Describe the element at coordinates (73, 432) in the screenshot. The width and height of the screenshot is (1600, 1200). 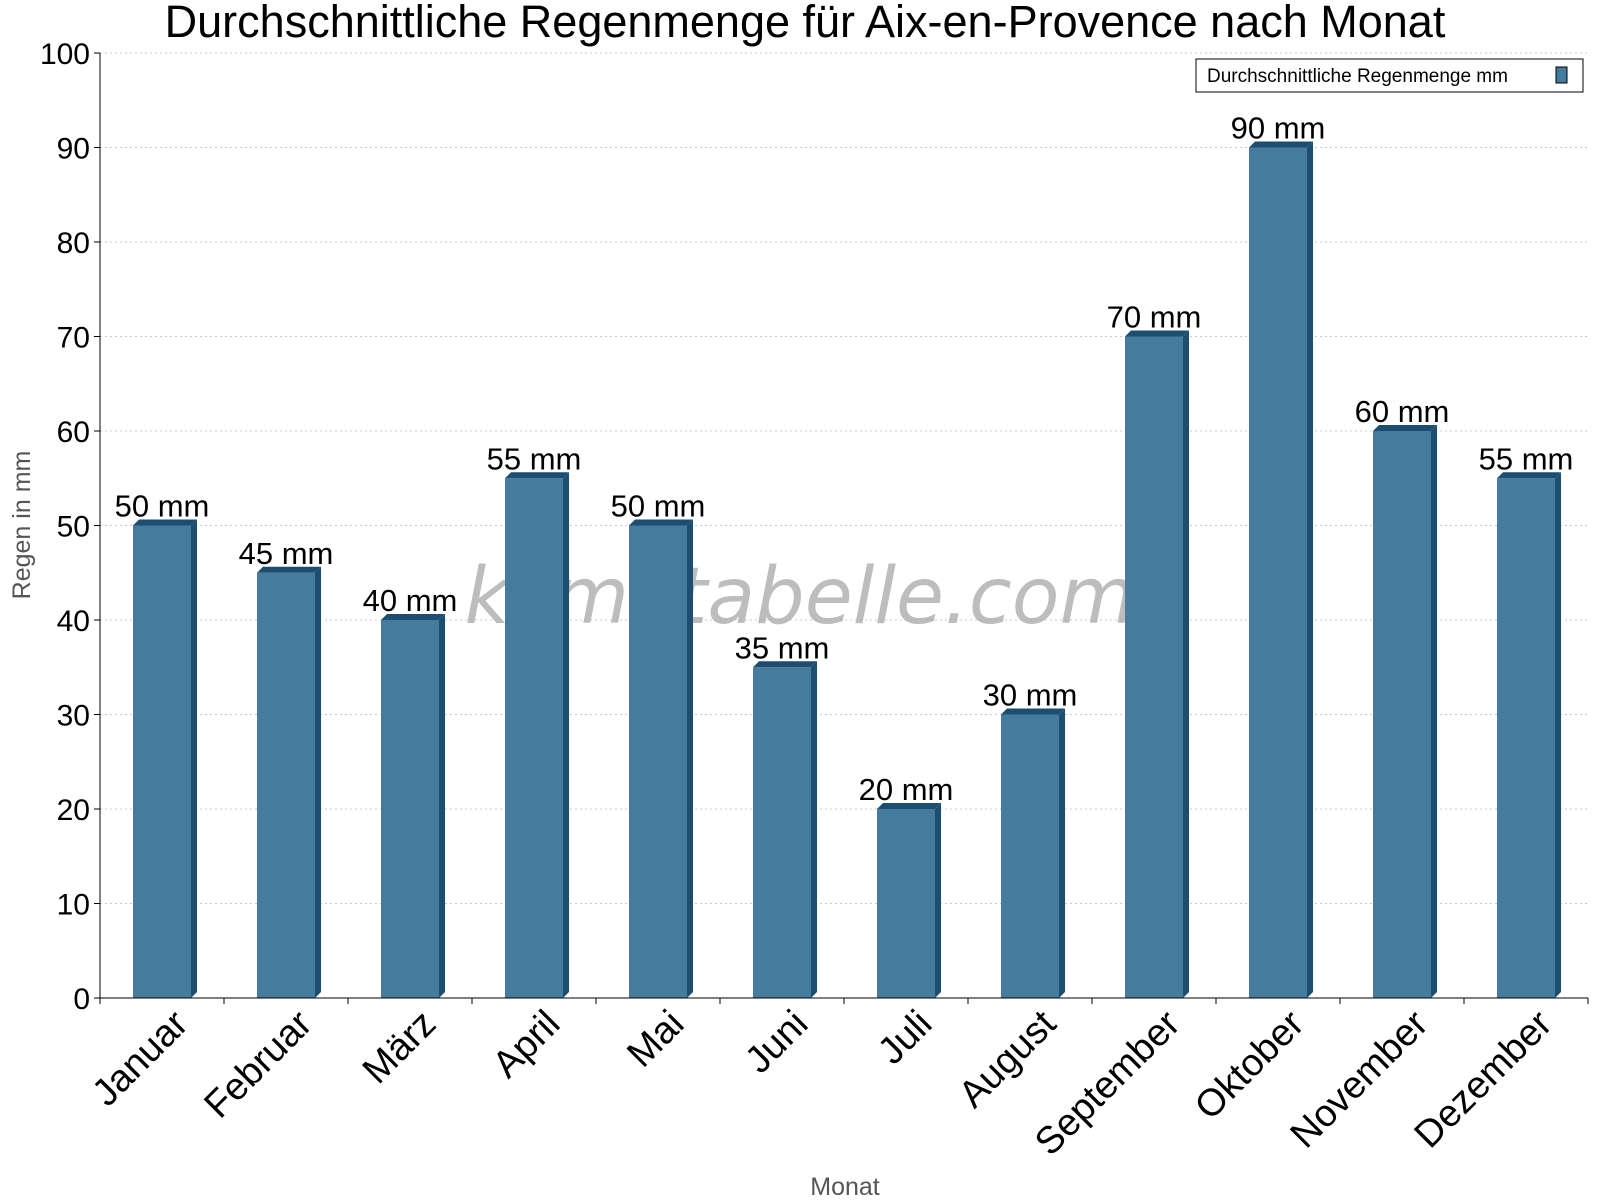
I see `y-tick-label: 60` at that location.